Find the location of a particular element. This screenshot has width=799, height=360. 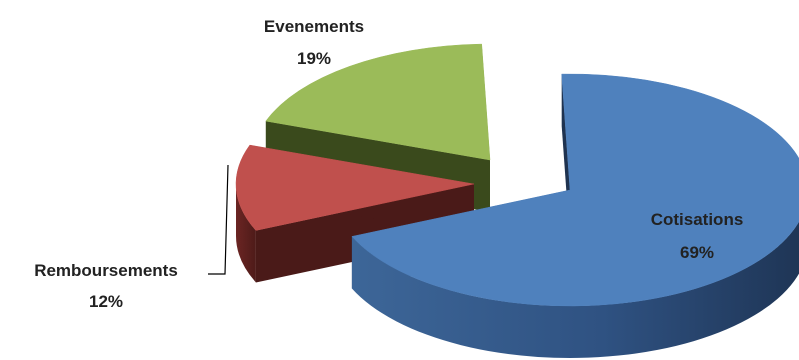

slice-label-cotisations-name: Cotisations is located at coordinates (697, 219).